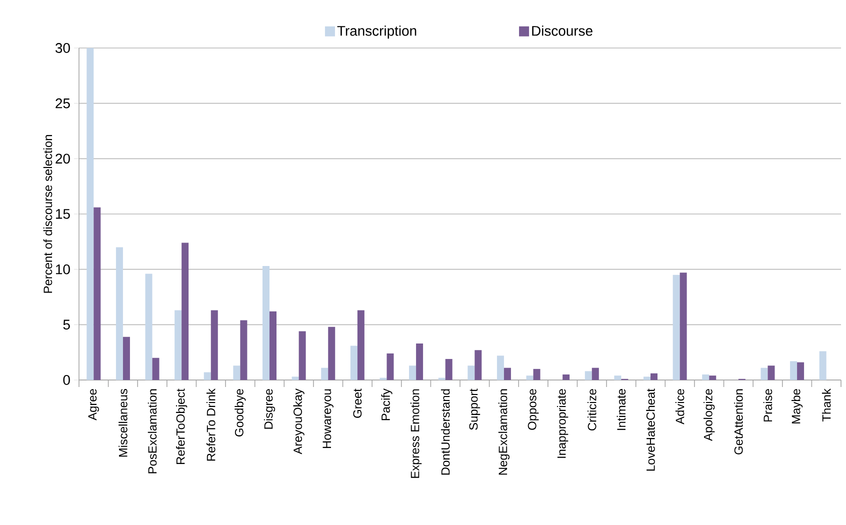 This screenshot has height=525, width=846. I want to click on x-tick-label: GetAttention, so click(738, 421).